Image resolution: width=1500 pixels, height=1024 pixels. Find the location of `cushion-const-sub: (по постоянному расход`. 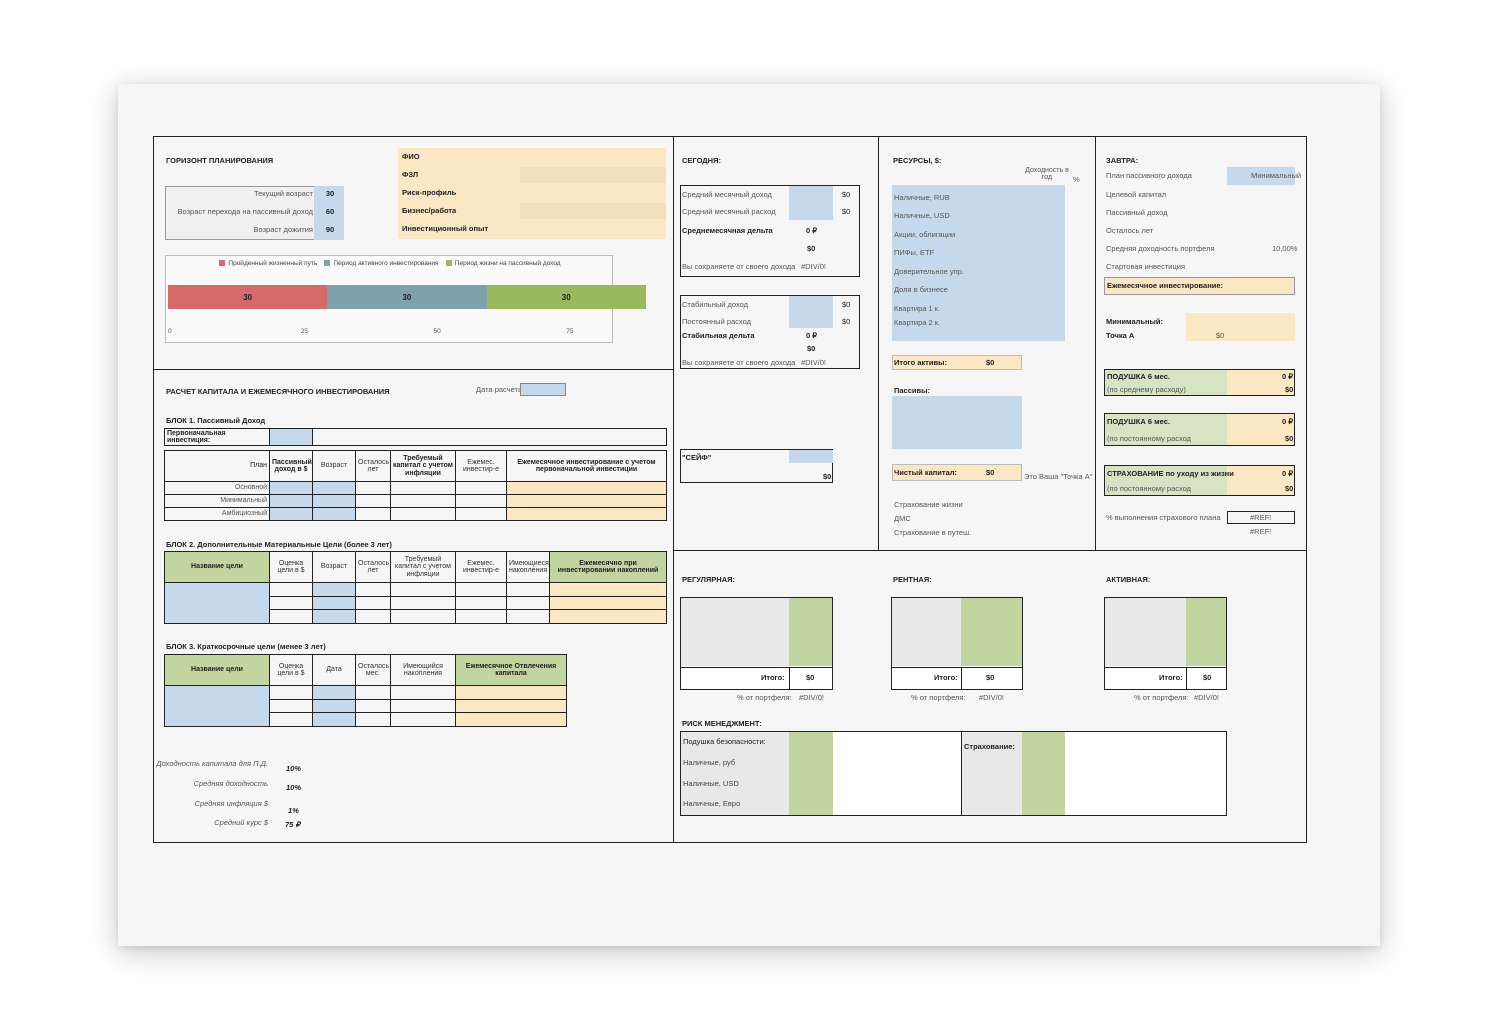

cushion-const-sub: (по постоянному расход is located at coordinates (1149, 438).